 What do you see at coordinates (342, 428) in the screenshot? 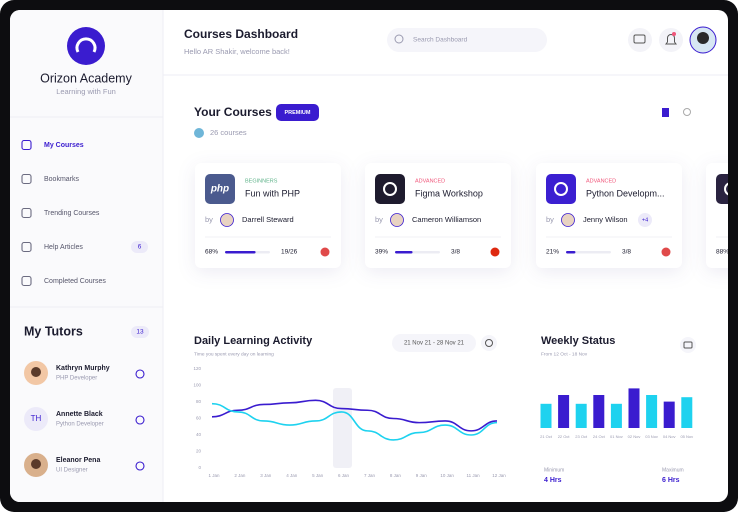
I see `hover-band` at bounding box center [342, 428].